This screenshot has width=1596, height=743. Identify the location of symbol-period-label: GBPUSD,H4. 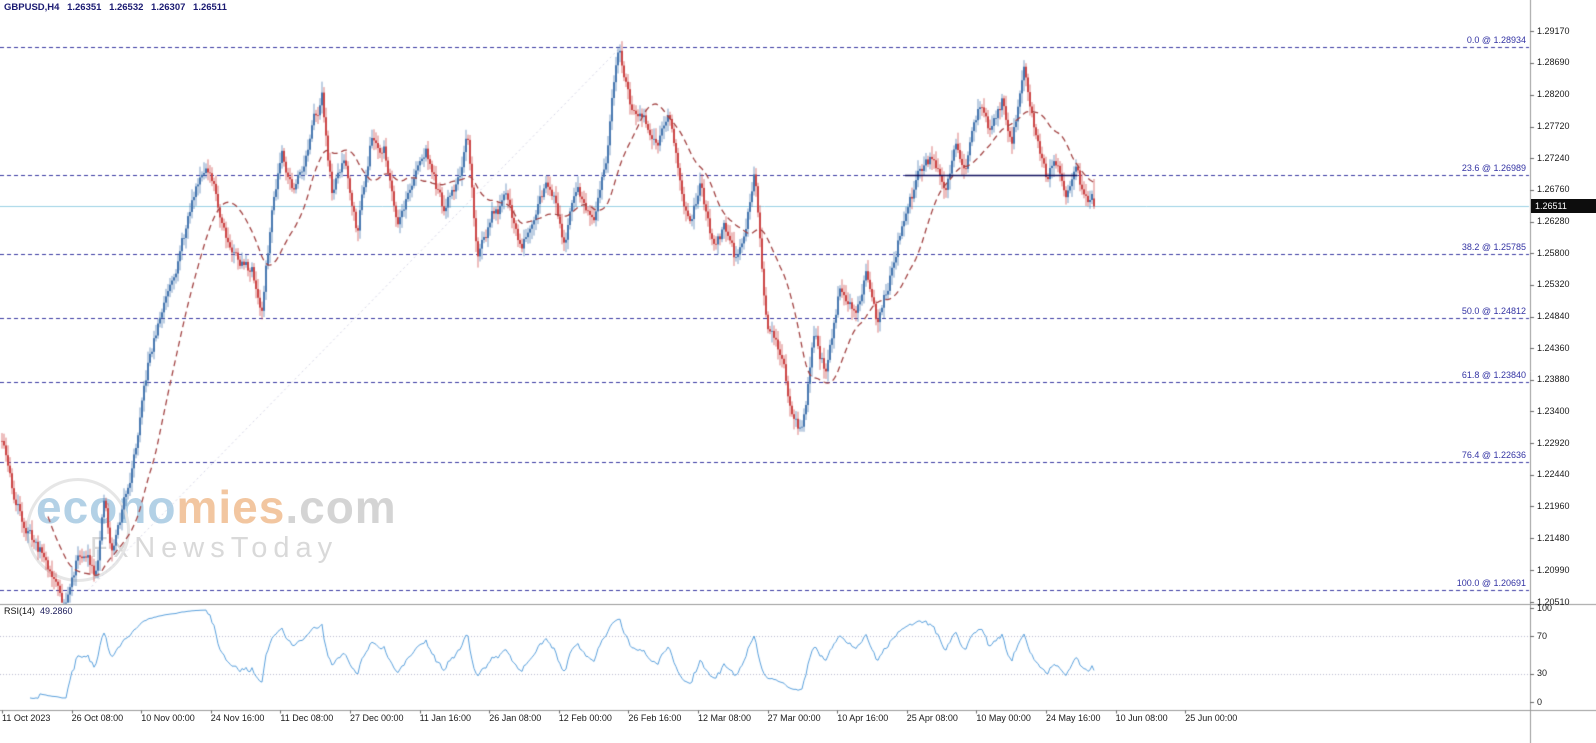
(32, 7).